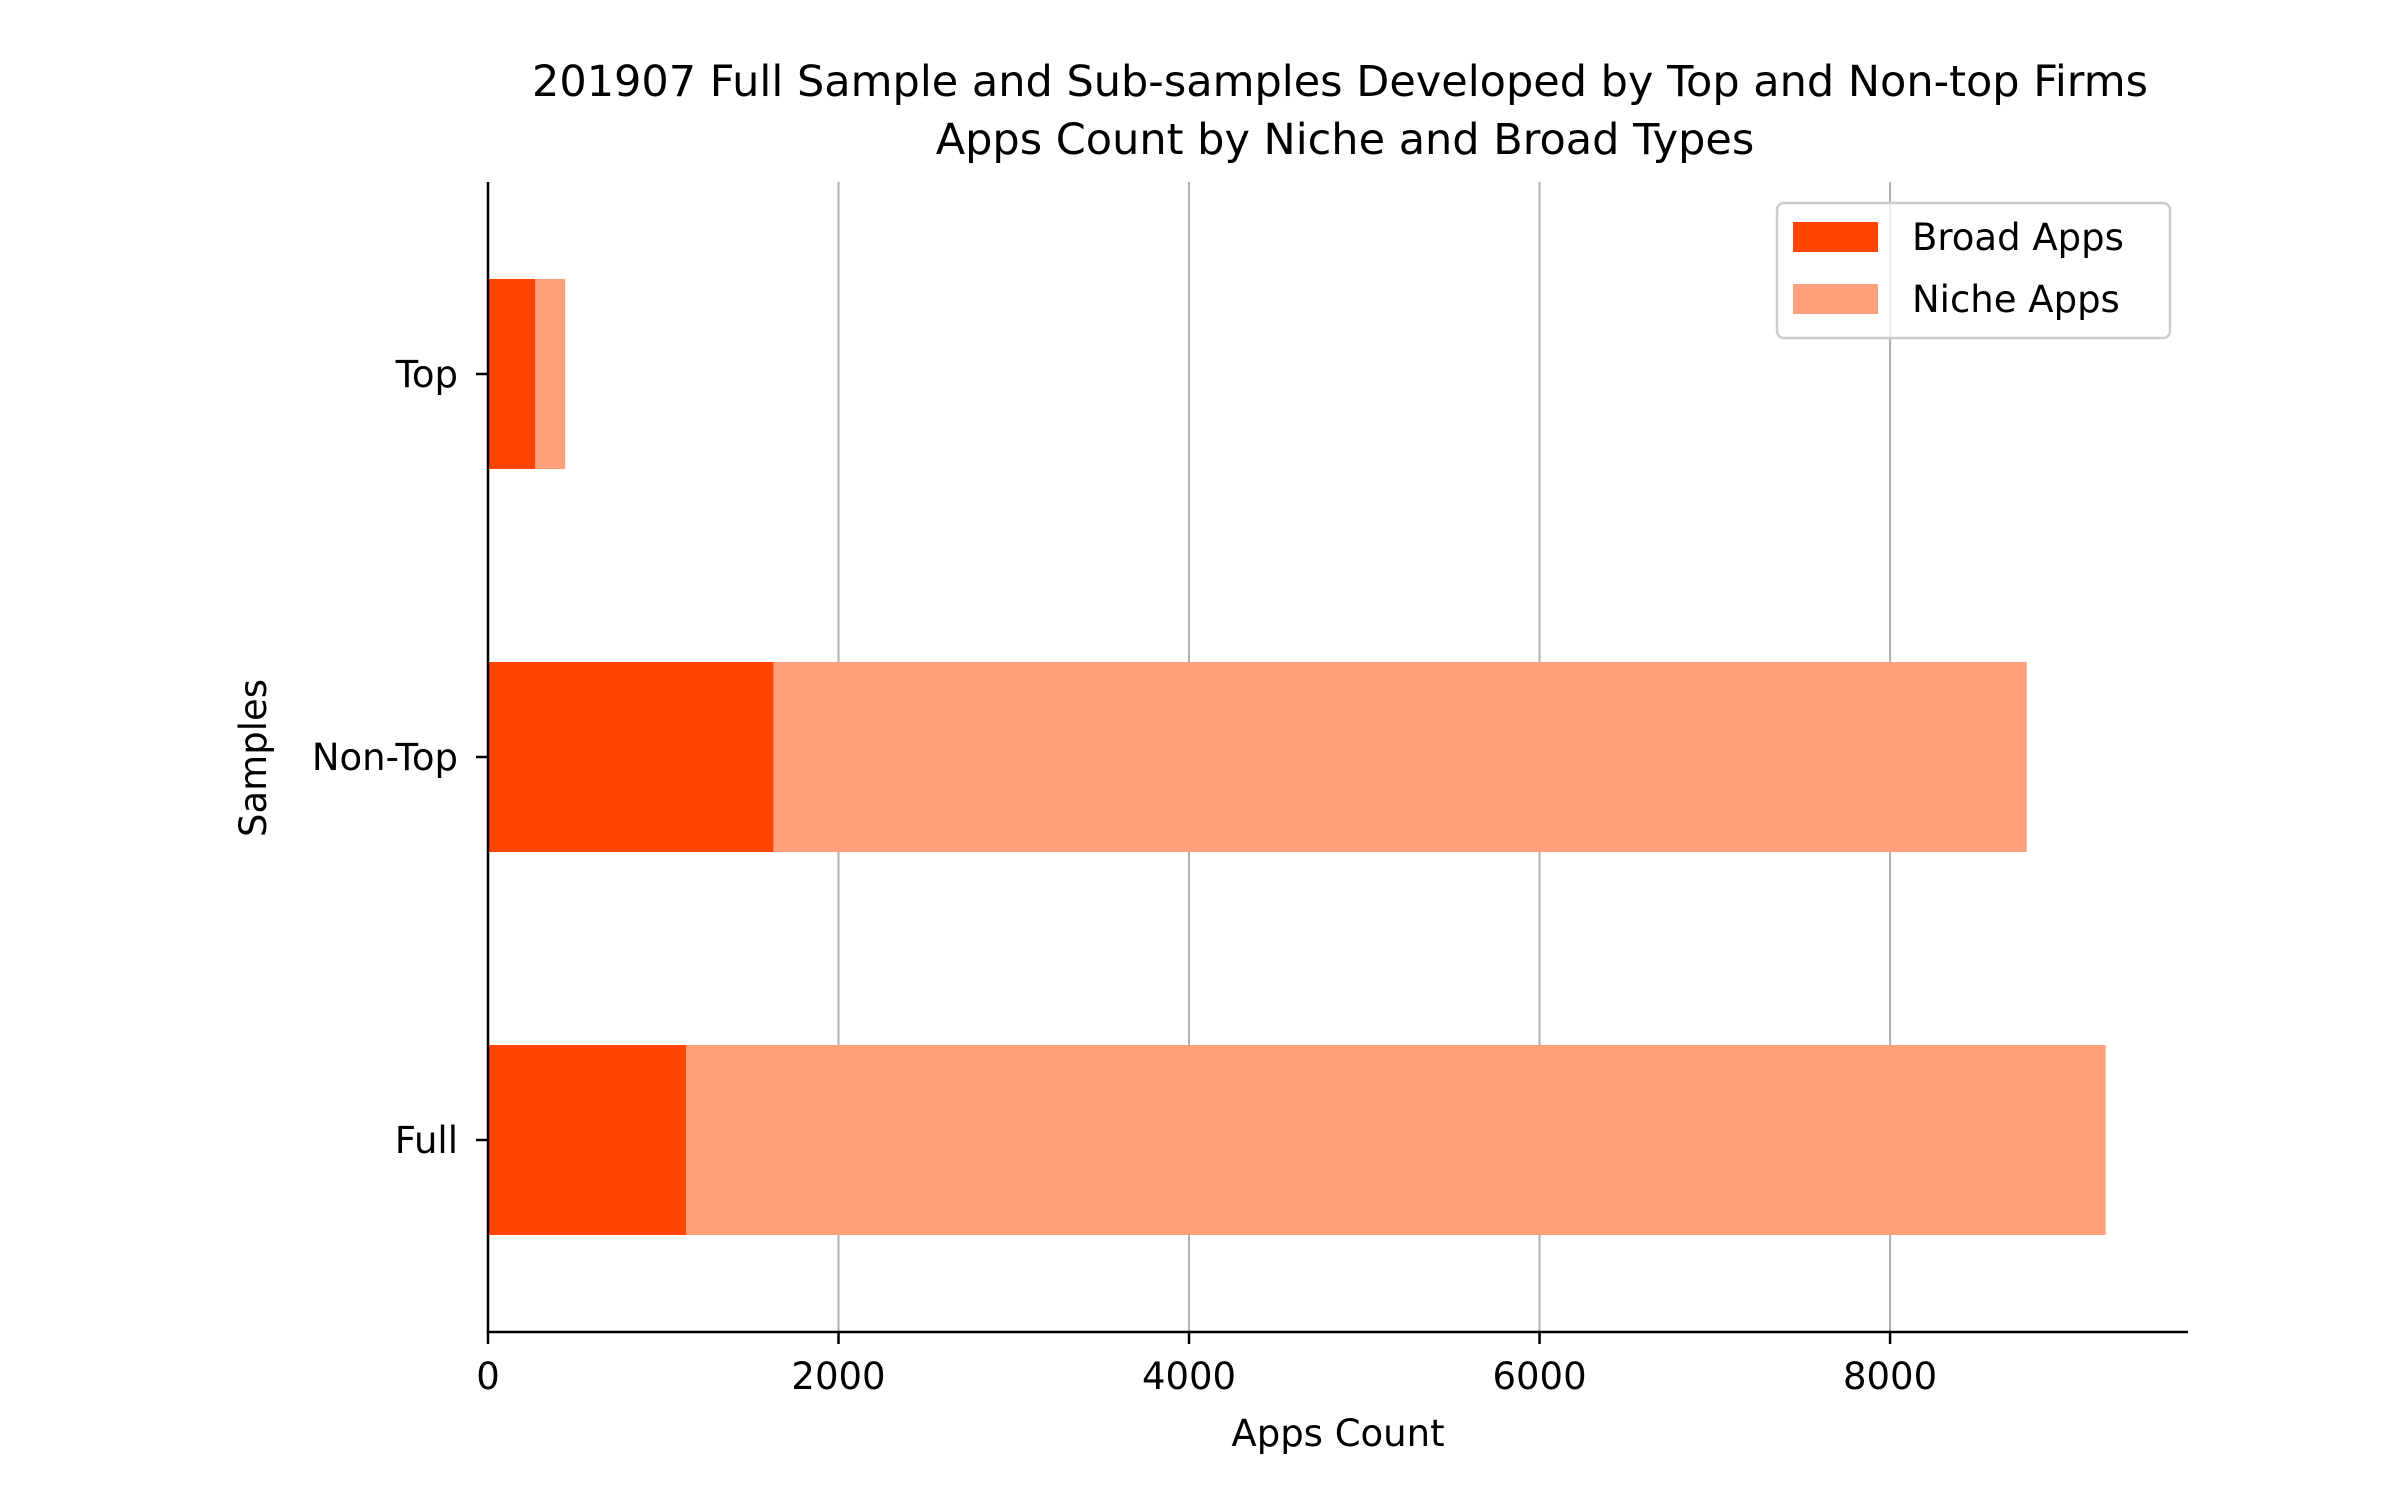  I want to click on bar-full-niche-apps, so click(1396, 1140).